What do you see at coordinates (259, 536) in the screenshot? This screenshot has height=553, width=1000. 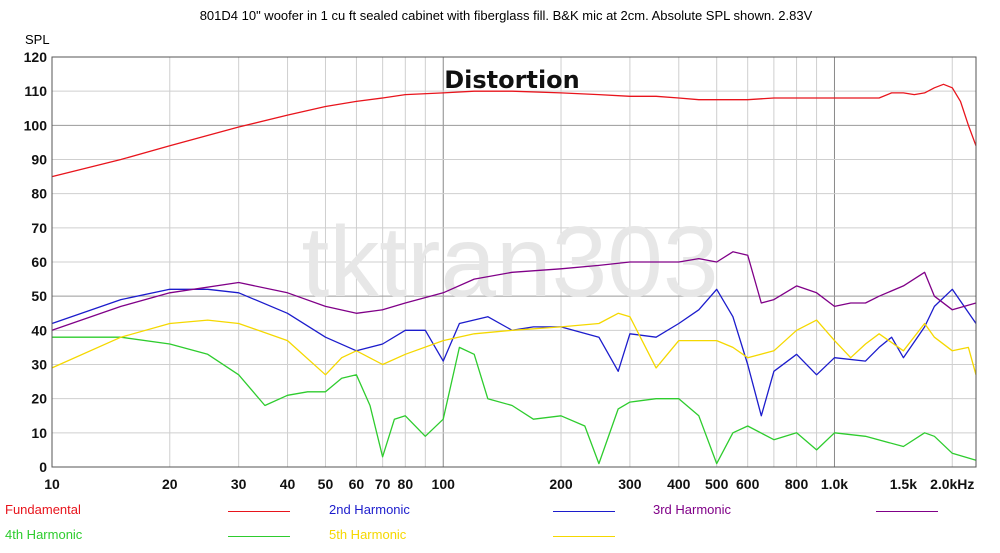 I see `legend-swatch-4th-harmonic` at bounding box center [259, 536].